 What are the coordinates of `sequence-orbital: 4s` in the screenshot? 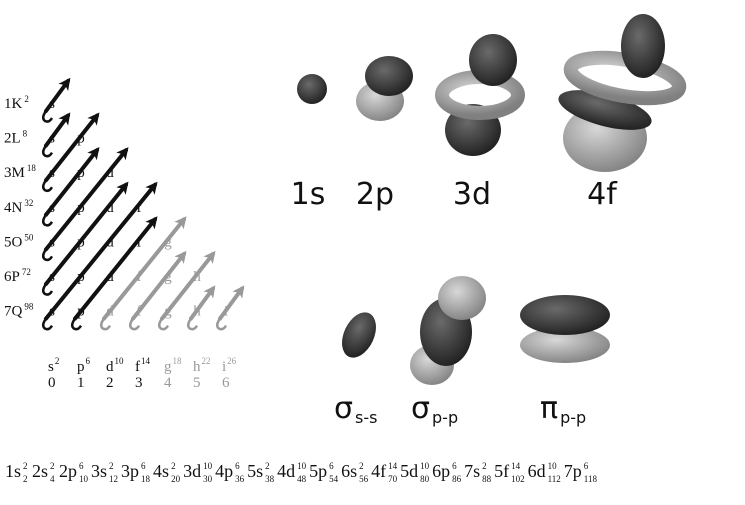 It's located at (161, 471).